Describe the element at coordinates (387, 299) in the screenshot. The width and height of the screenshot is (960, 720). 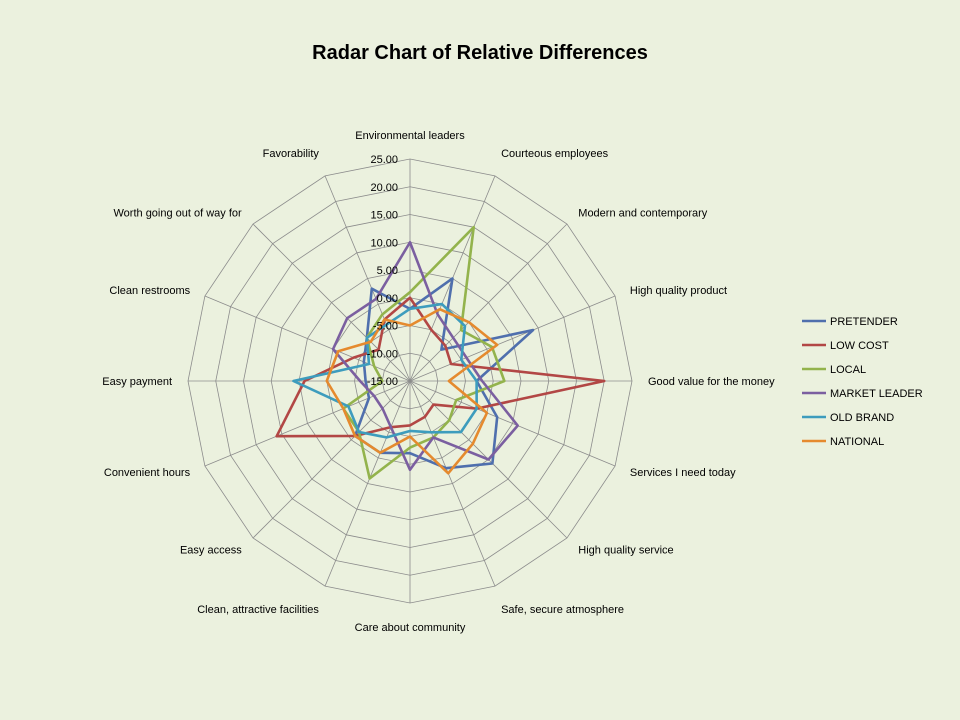
I see `tick-label: 0.00` at that location.